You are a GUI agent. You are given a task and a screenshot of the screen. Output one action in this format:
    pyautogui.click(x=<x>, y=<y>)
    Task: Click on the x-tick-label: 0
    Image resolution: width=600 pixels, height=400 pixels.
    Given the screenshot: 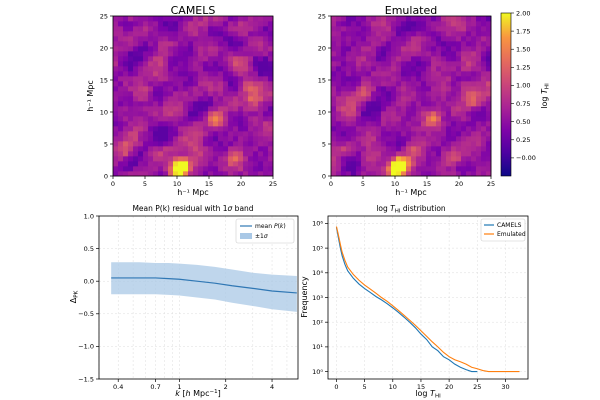 What is the action you would take?
    pyautogui.click(x=331, y=184)
    